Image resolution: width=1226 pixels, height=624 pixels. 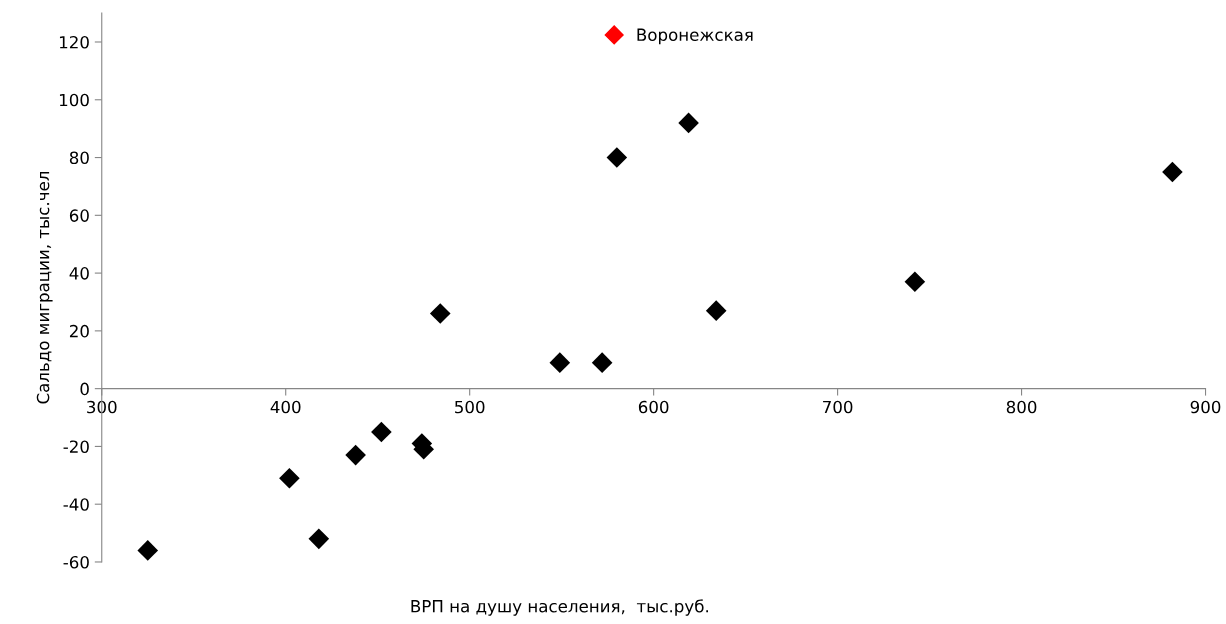 I want to click on x-tick-label: 700, so click(x=838, y=407).